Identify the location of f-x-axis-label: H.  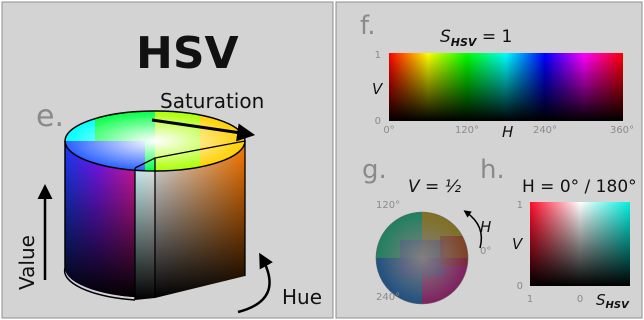
(507, 132).